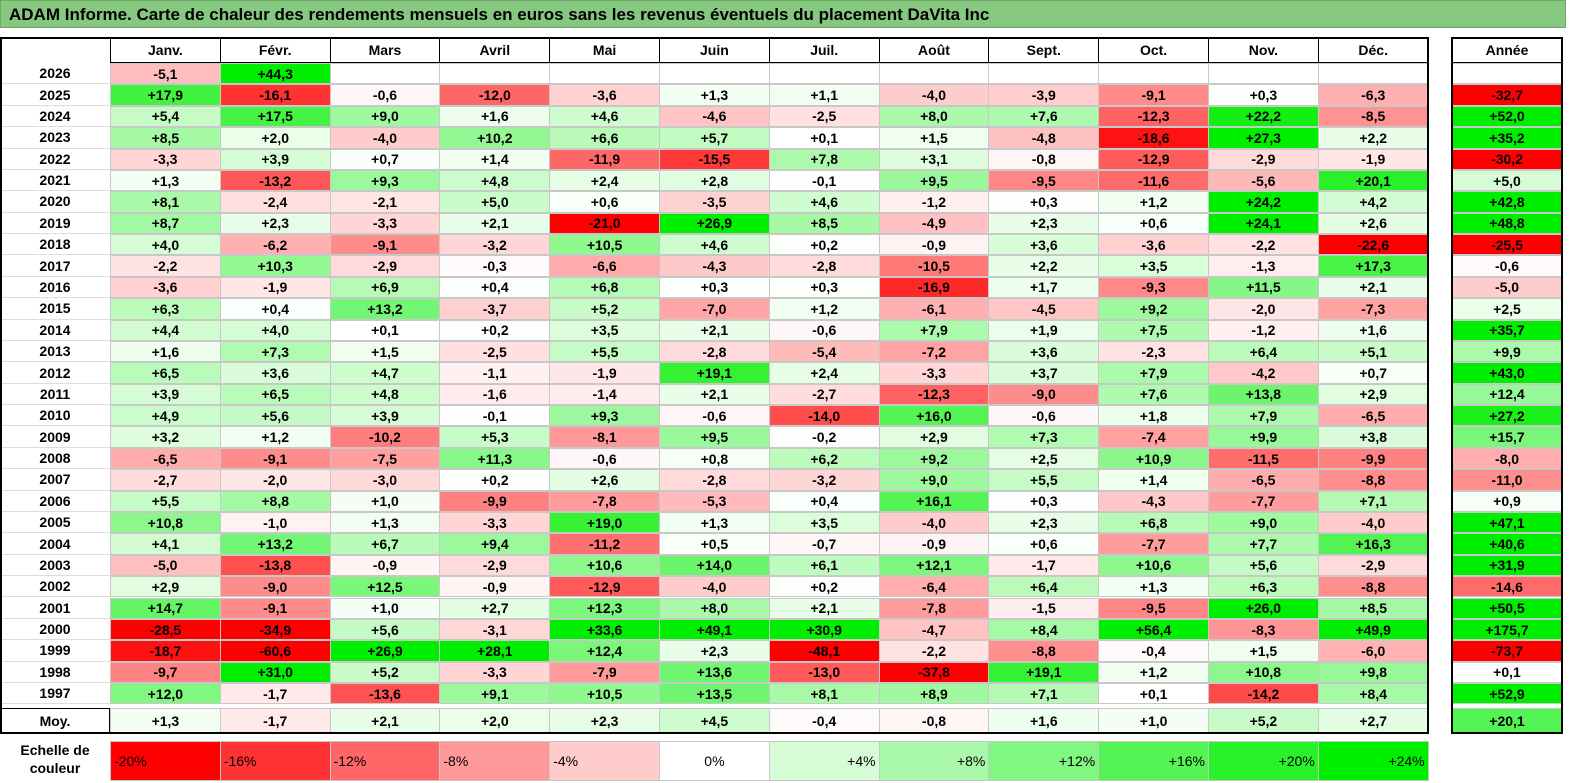  Describe the element at coordinates (385, 50) in the screenshot. I see `month-header: Mars` at that location.